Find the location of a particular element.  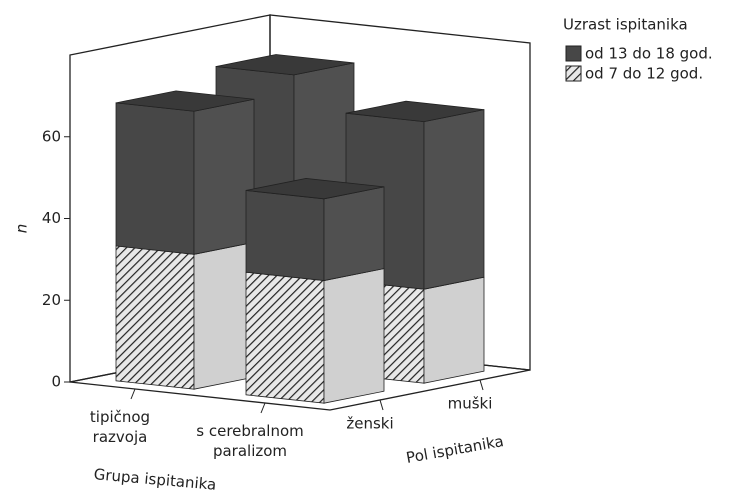

legend-label: od 7 do 12 god. is located at coordinates (644, 74).